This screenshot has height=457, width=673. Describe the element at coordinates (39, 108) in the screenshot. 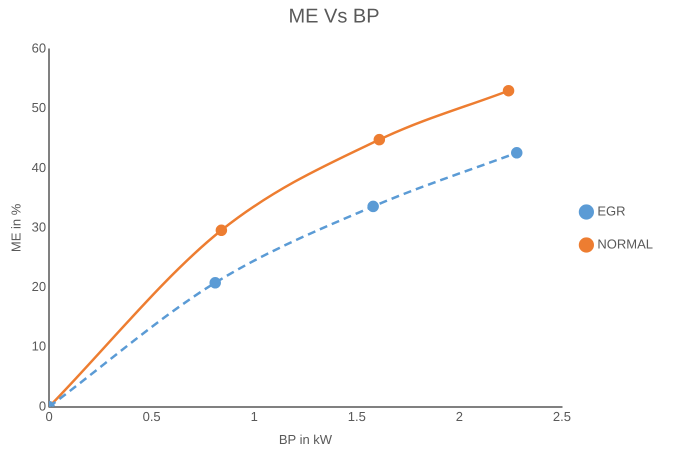

I see `y-tick-label: 50` at that location.